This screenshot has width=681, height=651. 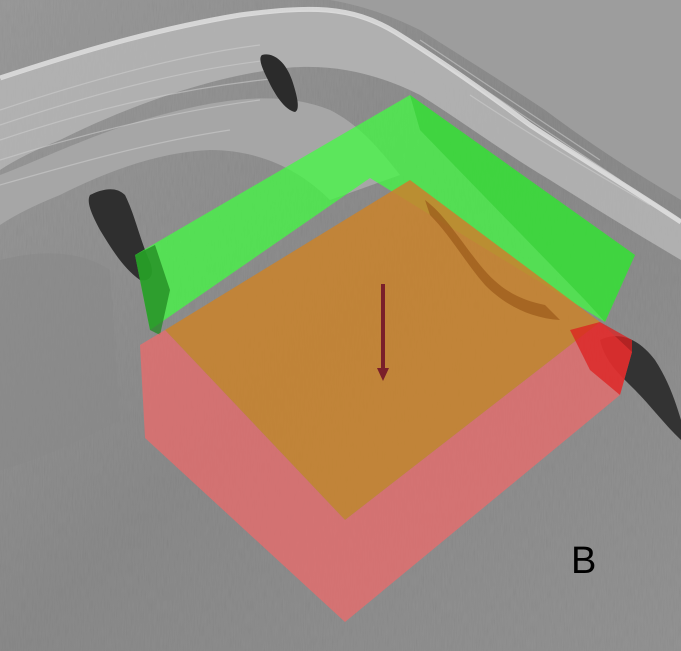 What do you see at coordinates (584, 561) in the screenshot?
I see `panel-label: B` at bounding box center [584, 561].